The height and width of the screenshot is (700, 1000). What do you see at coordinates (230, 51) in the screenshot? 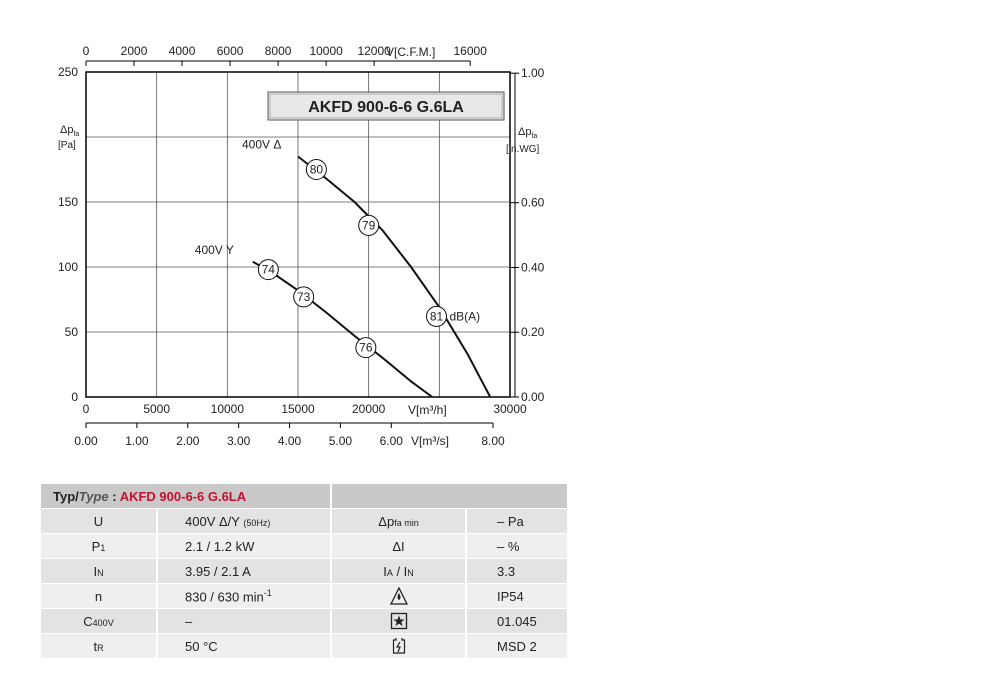
I see `top-axis-tick-label: 6000` at bounding box center [230, 51].